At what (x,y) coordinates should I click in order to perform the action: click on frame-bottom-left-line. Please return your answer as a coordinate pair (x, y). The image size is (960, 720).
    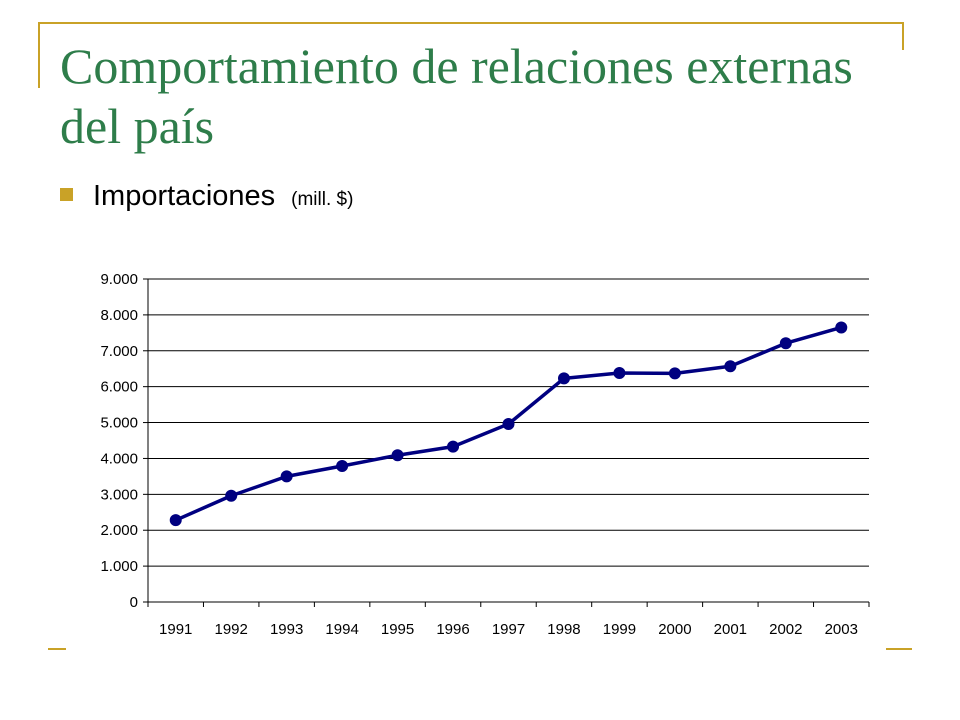
    Looking at the image, I should click on (57, 649).